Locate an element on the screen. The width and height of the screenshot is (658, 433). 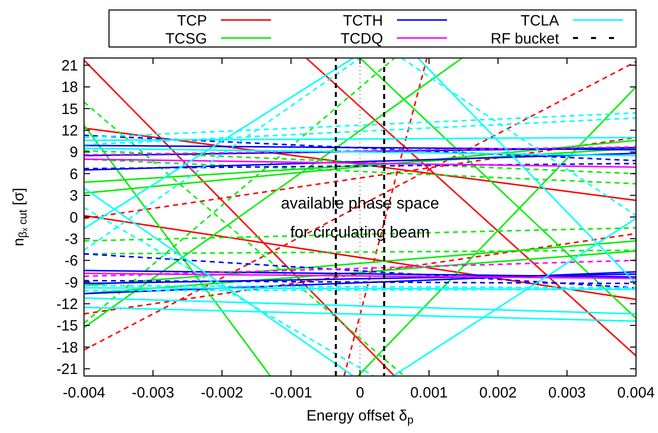
y-tick-label: 3 is located at coordinates (74, 196).